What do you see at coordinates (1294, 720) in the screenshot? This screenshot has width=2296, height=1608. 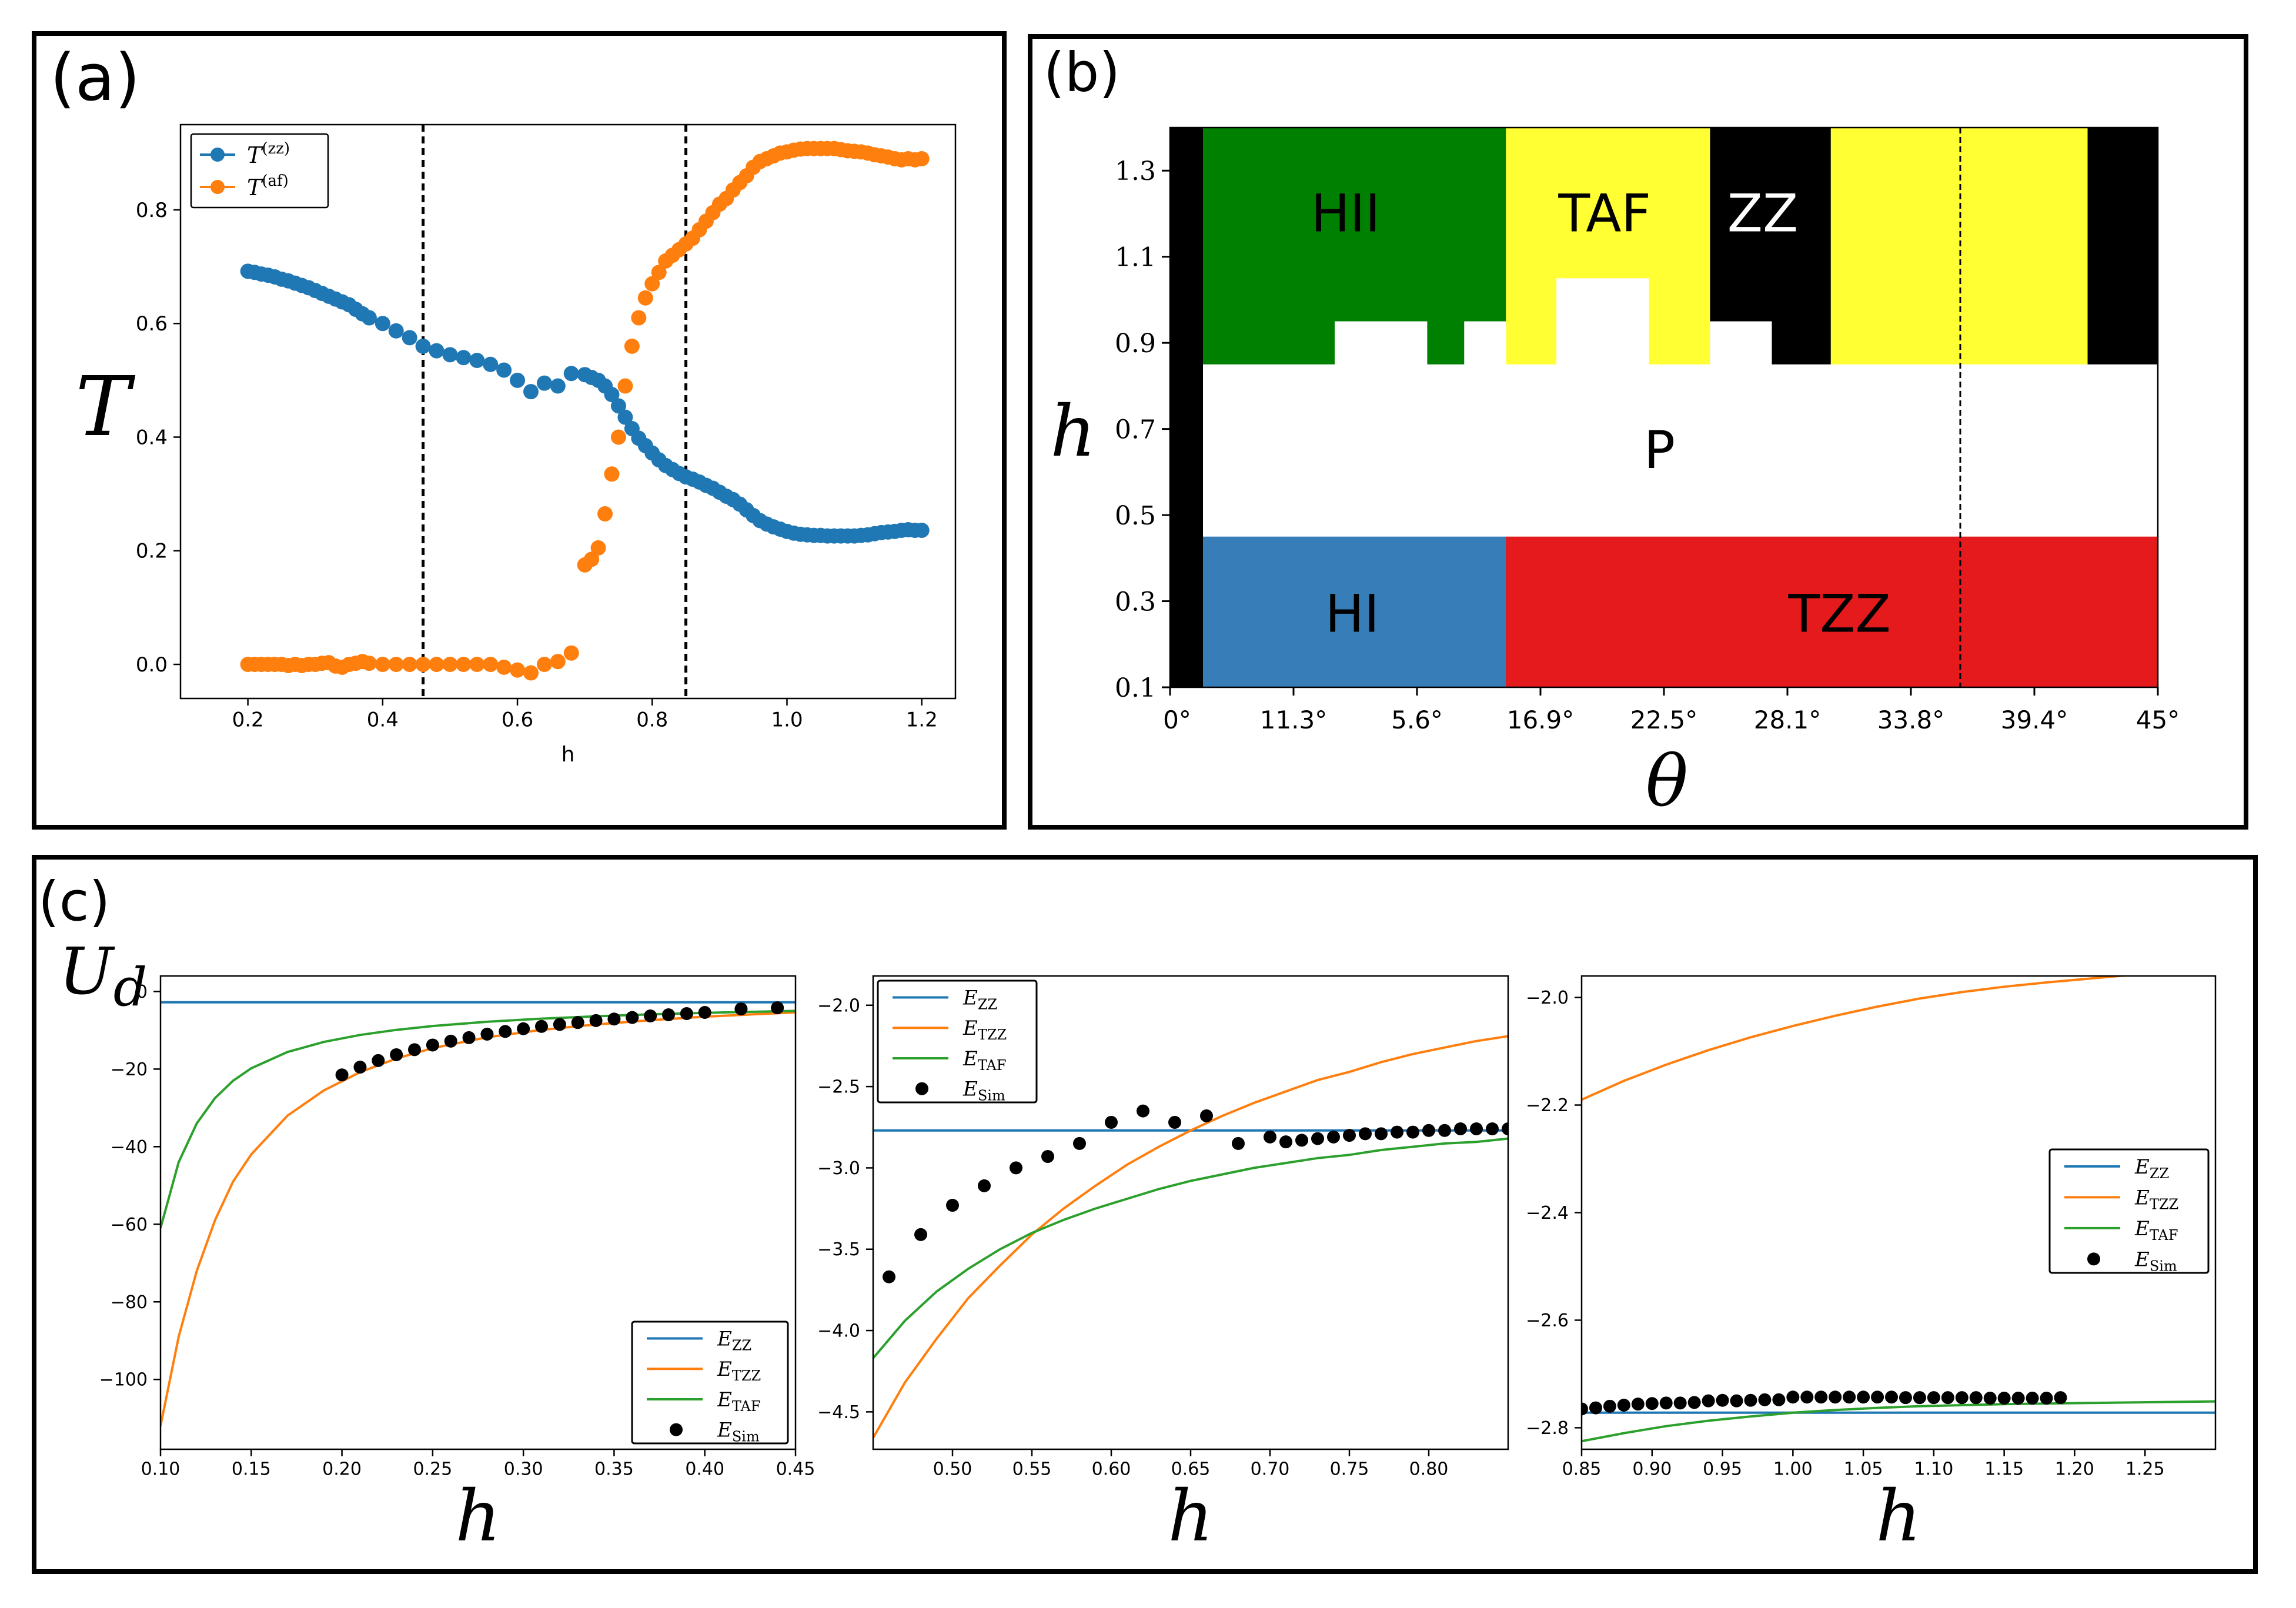 I see `x-tick-label: 11.3°` at bounding box center [1294, 720].